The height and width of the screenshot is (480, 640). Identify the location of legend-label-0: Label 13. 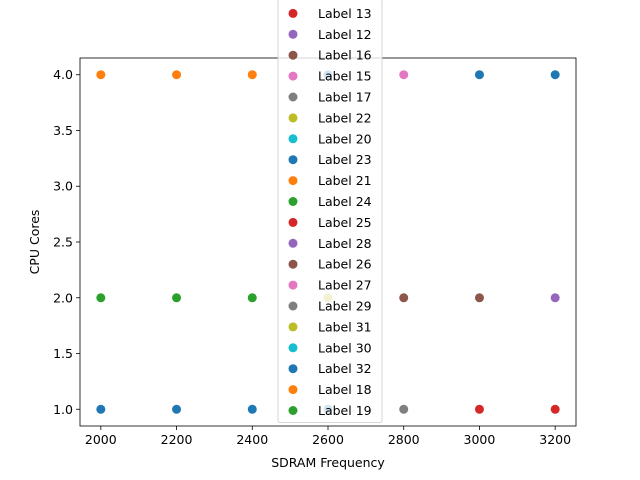
(345, 13).